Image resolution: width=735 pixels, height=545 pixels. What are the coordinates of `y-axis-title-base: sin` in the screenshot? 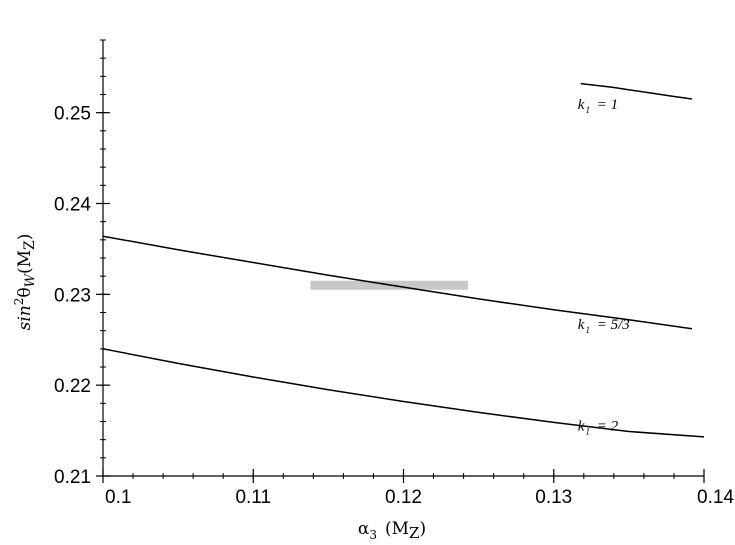 It's located at (25, 317).